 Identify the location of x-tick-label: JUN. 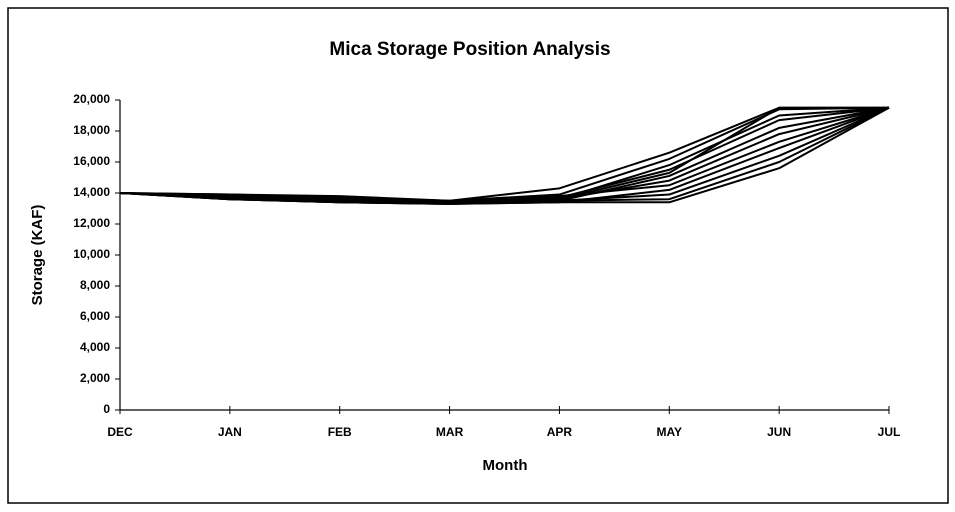
(779, 432).